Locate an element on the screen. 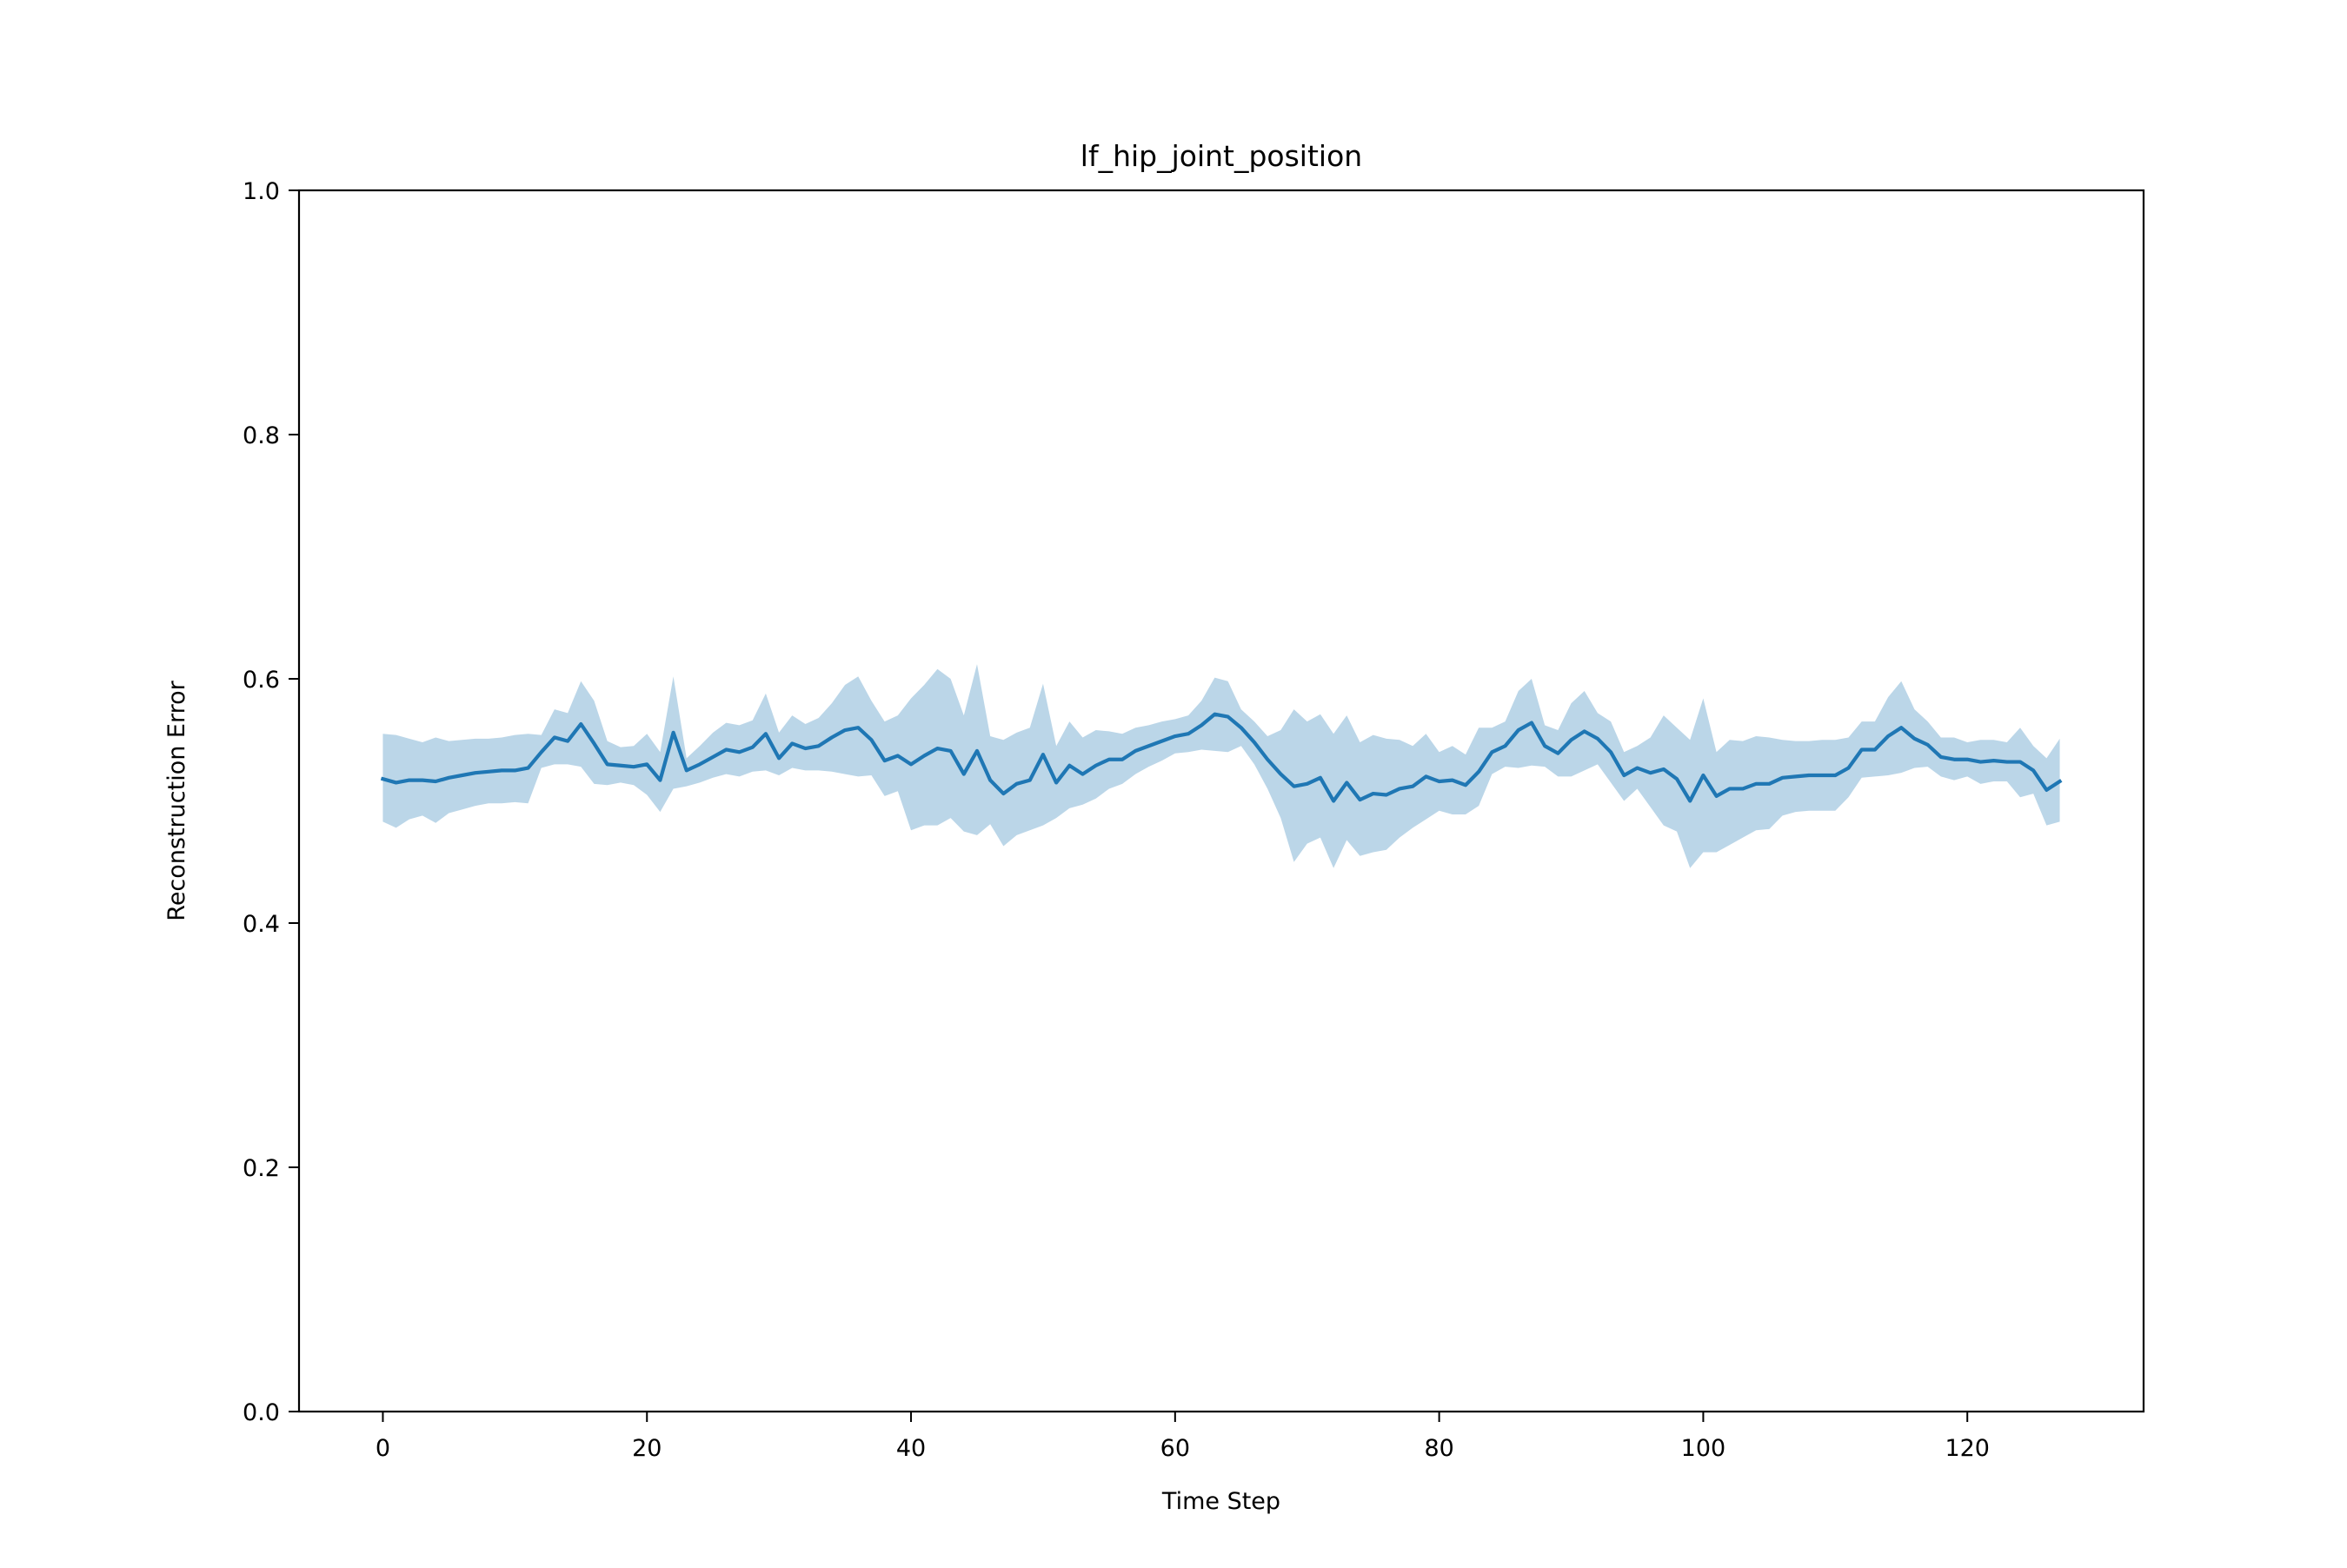 The image size is (2347, 1568). y-tick-label: 0.6 is located at coordinates (261, 680).